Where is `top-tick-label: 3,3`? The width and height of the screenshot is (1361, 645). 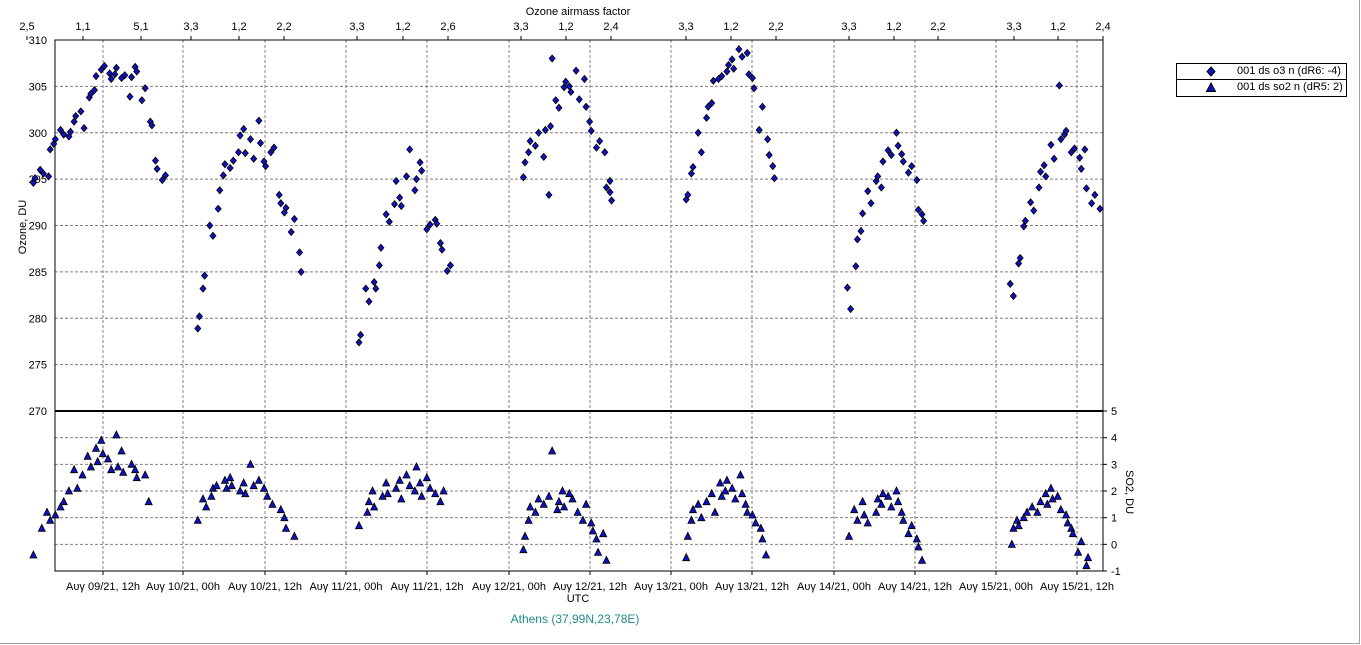
top-tick-label: 3,3 is located at coordinates (356, 27).